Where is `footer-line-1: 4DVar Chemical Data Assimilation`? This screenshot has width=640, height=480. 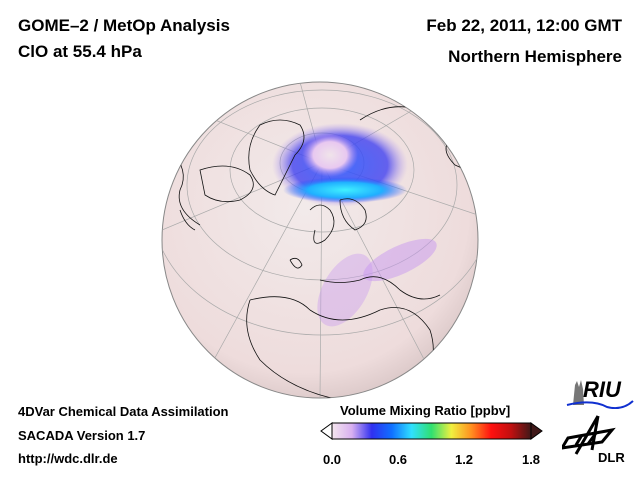
footer-line-1: 4DVar Chemical Data Assimilation is located at coordinates (123, 411).